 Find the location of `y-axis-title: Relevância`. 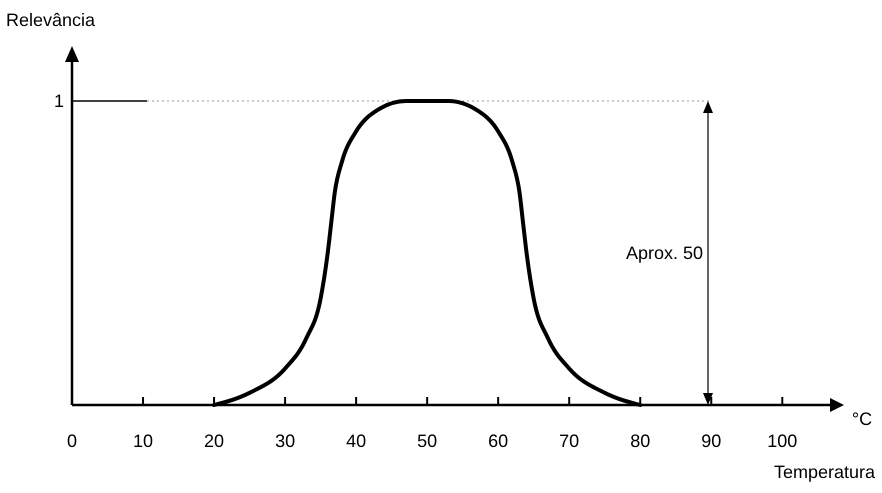

y-axis-title: Relevância is located at coordinates (51, 20).